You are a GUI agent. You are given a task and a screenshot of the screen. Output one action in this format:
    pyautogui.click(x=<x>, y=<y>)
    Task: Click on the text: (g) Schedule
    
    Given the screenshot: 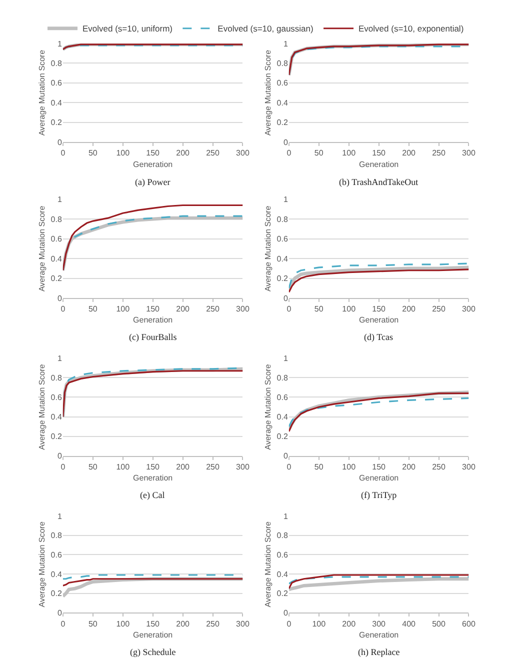 What is the action you would take?
    pyautogui.click(x=153, y=652)
    